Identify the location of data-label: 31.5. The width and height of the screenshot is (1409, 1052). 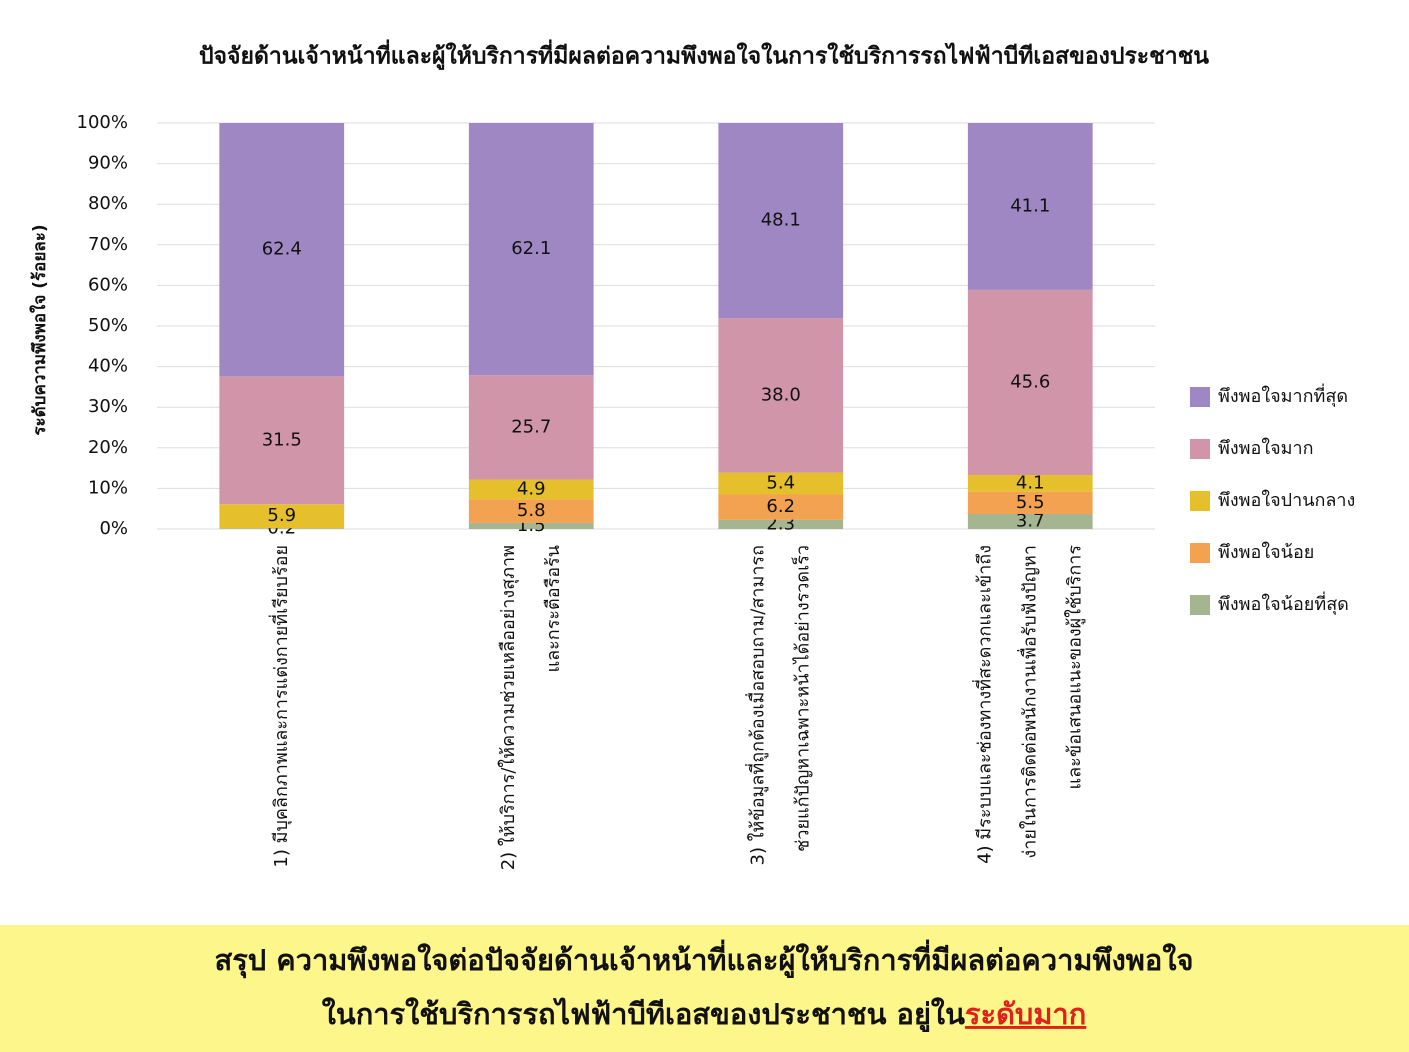
(282, 439).